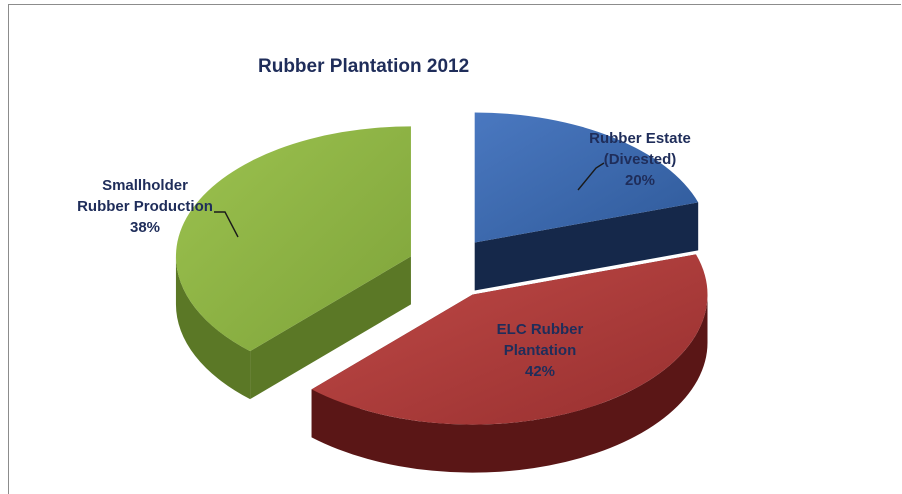  What do you see at coordinates (640, 180) in the screenshot?
I see `slice-label-line: 20%` at bounding box center [640, 180].